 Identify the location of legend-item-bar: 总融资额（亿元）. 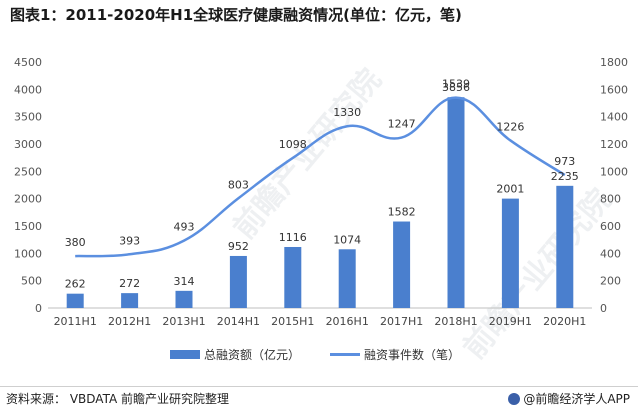
(235, 354).